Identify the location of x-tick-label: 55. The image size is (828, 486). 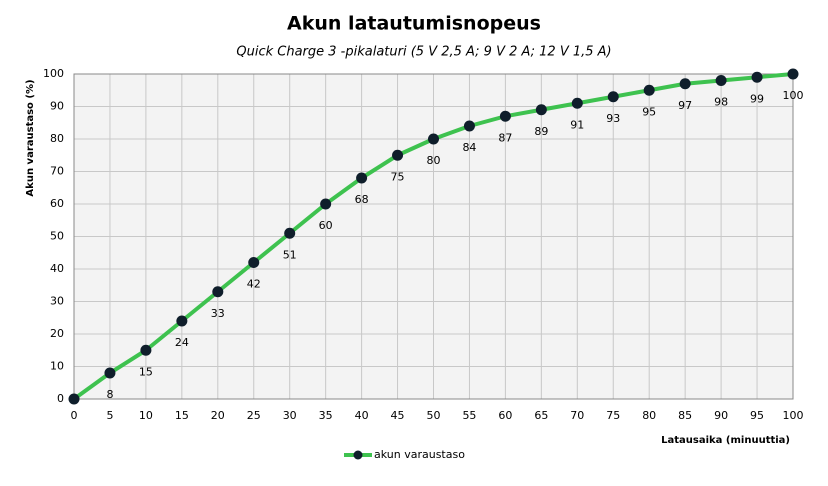
(469, 415).